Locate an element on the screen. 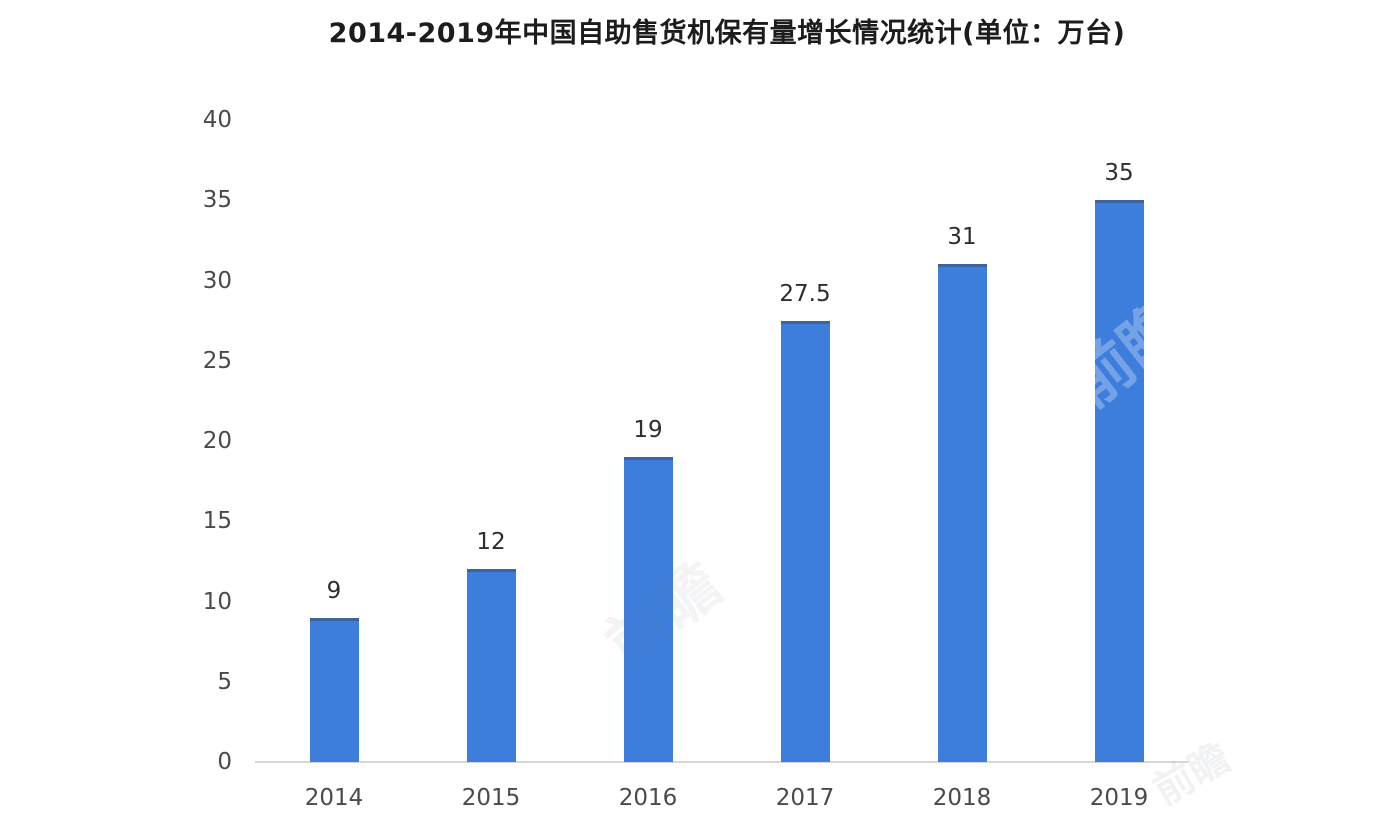  value-label-2018: 31 is located at coordinates (962, 237).